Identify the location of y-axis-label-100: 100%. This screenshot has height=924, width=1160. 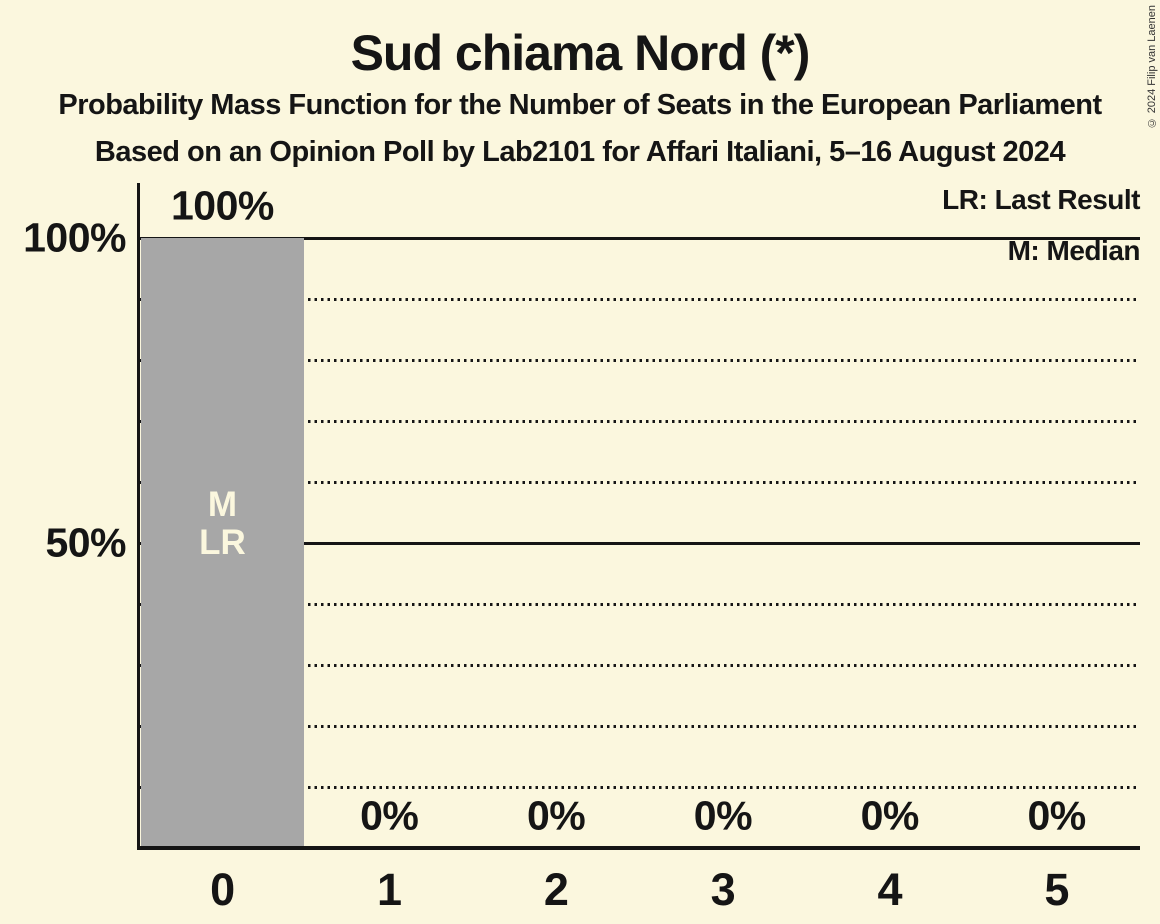
(74, 237).